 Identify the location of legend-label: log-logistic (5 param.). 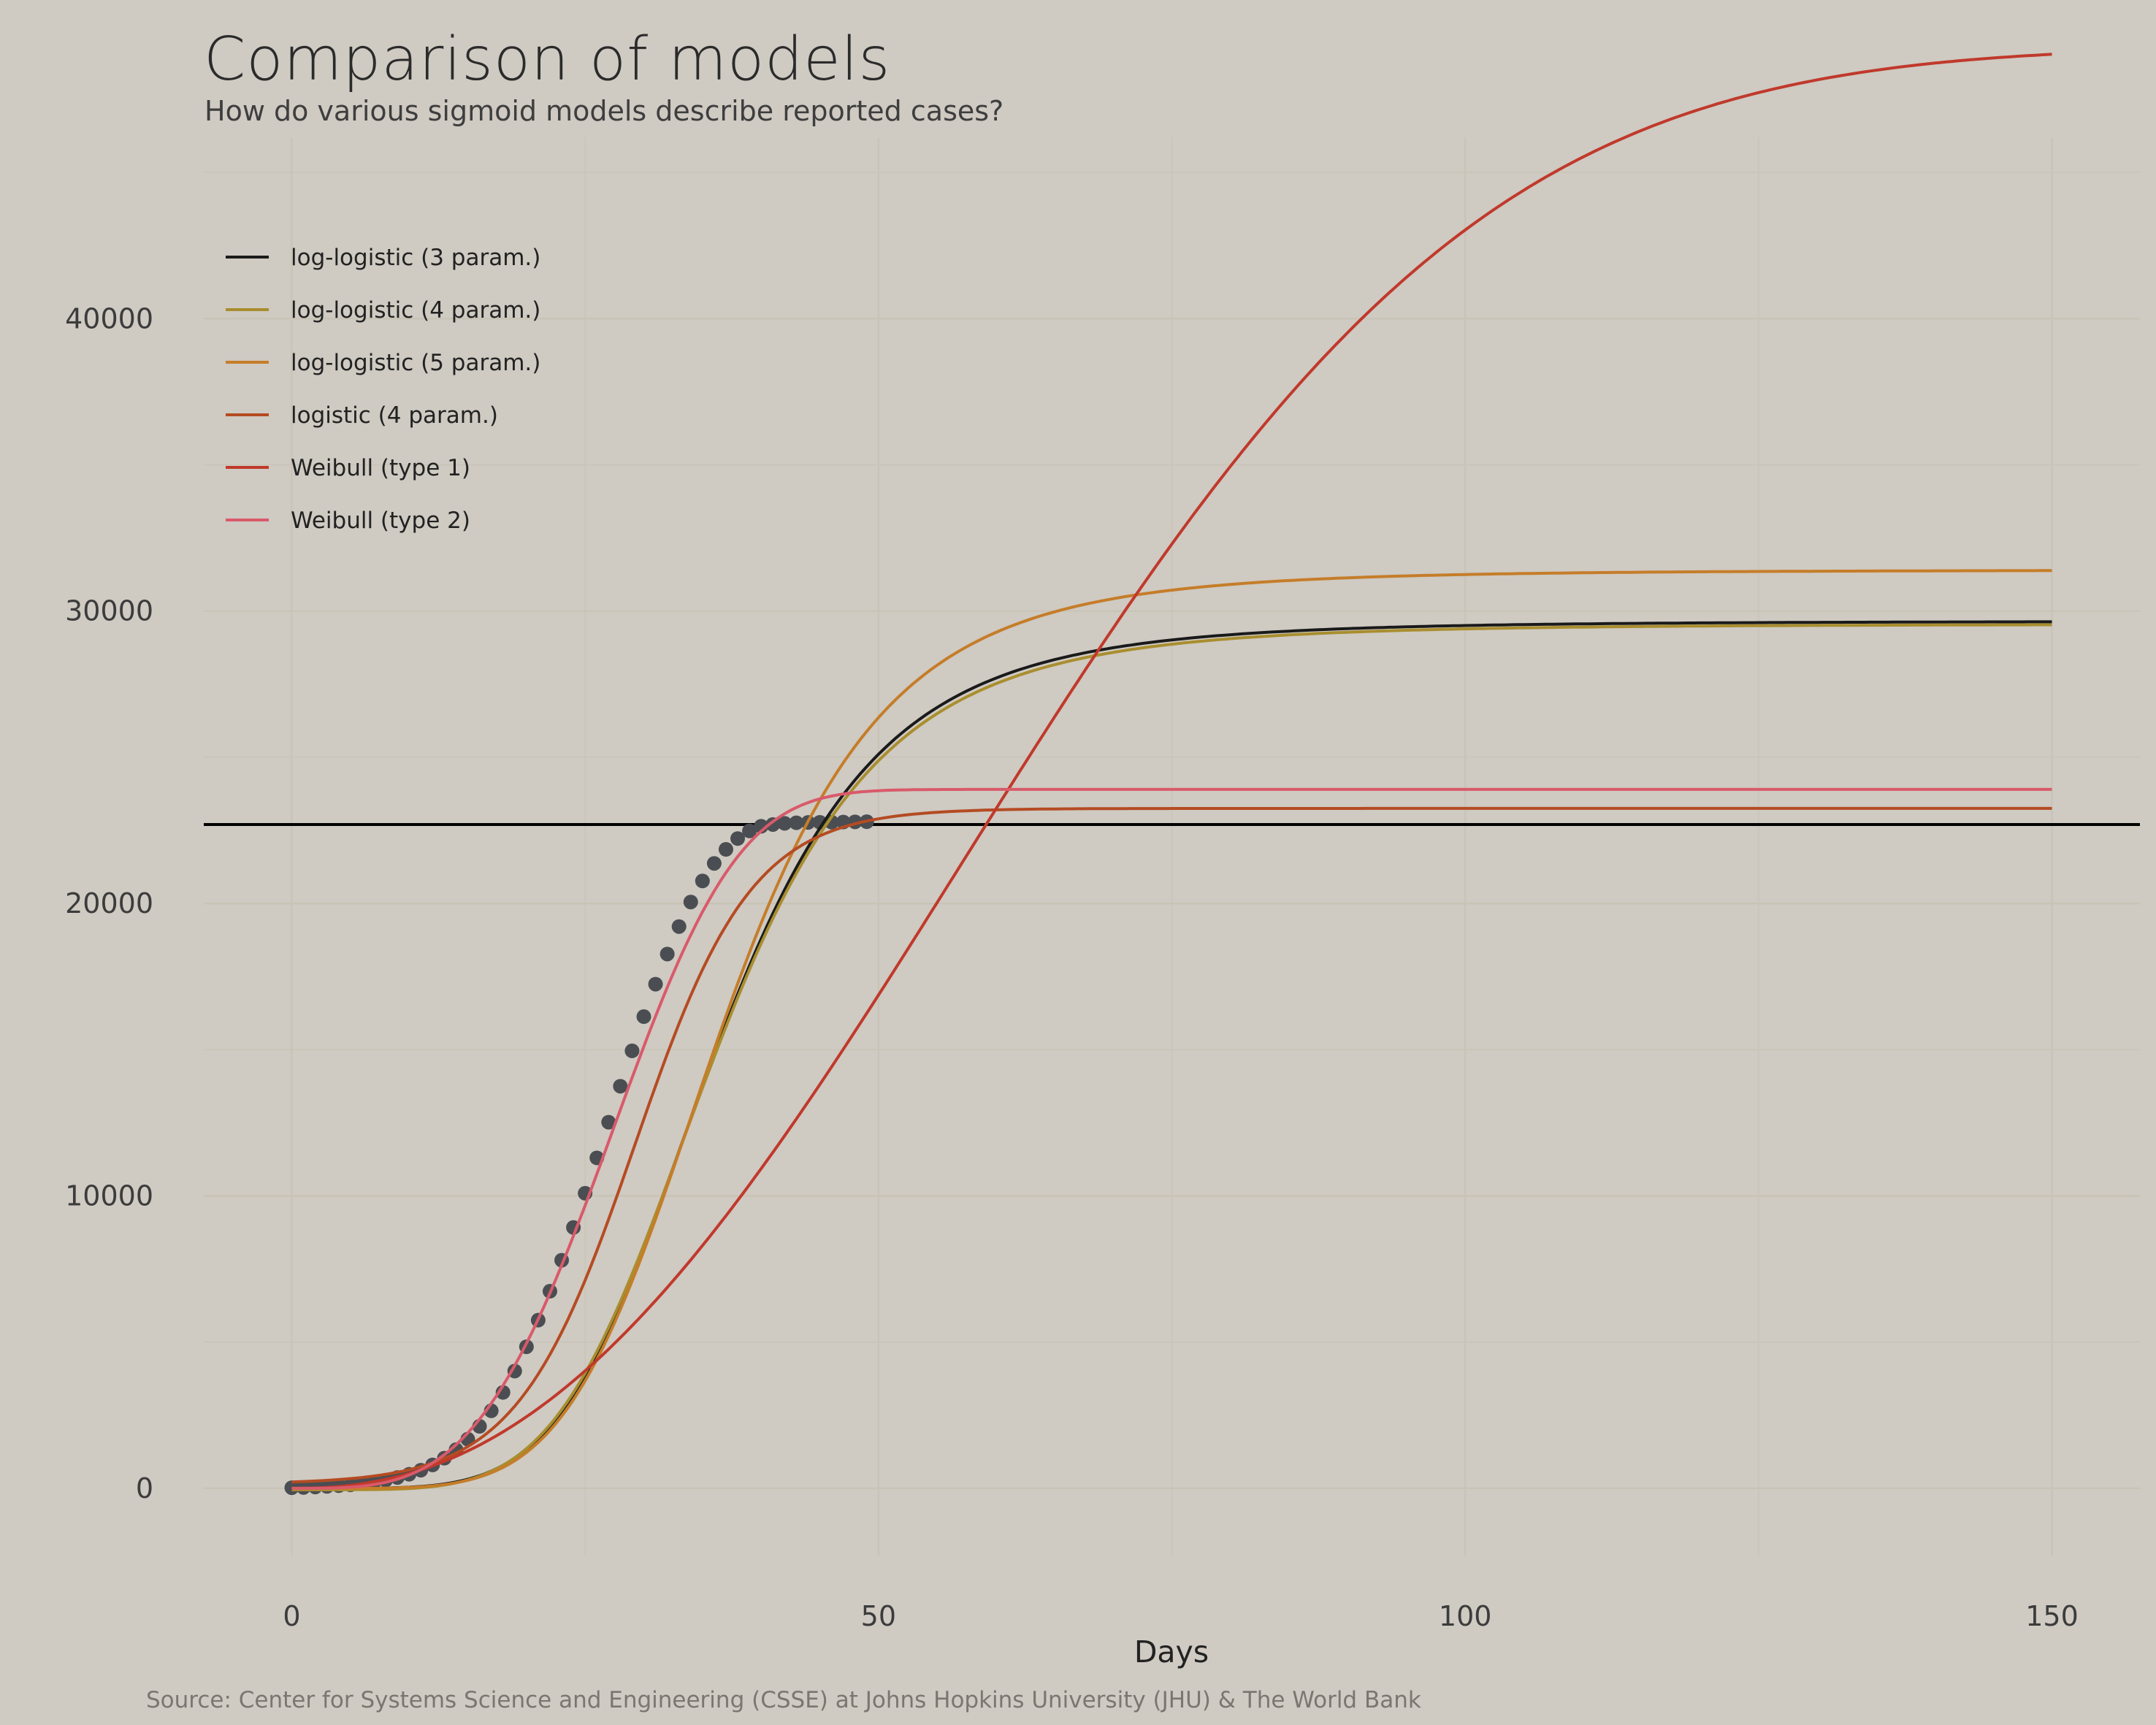
(416, 363).